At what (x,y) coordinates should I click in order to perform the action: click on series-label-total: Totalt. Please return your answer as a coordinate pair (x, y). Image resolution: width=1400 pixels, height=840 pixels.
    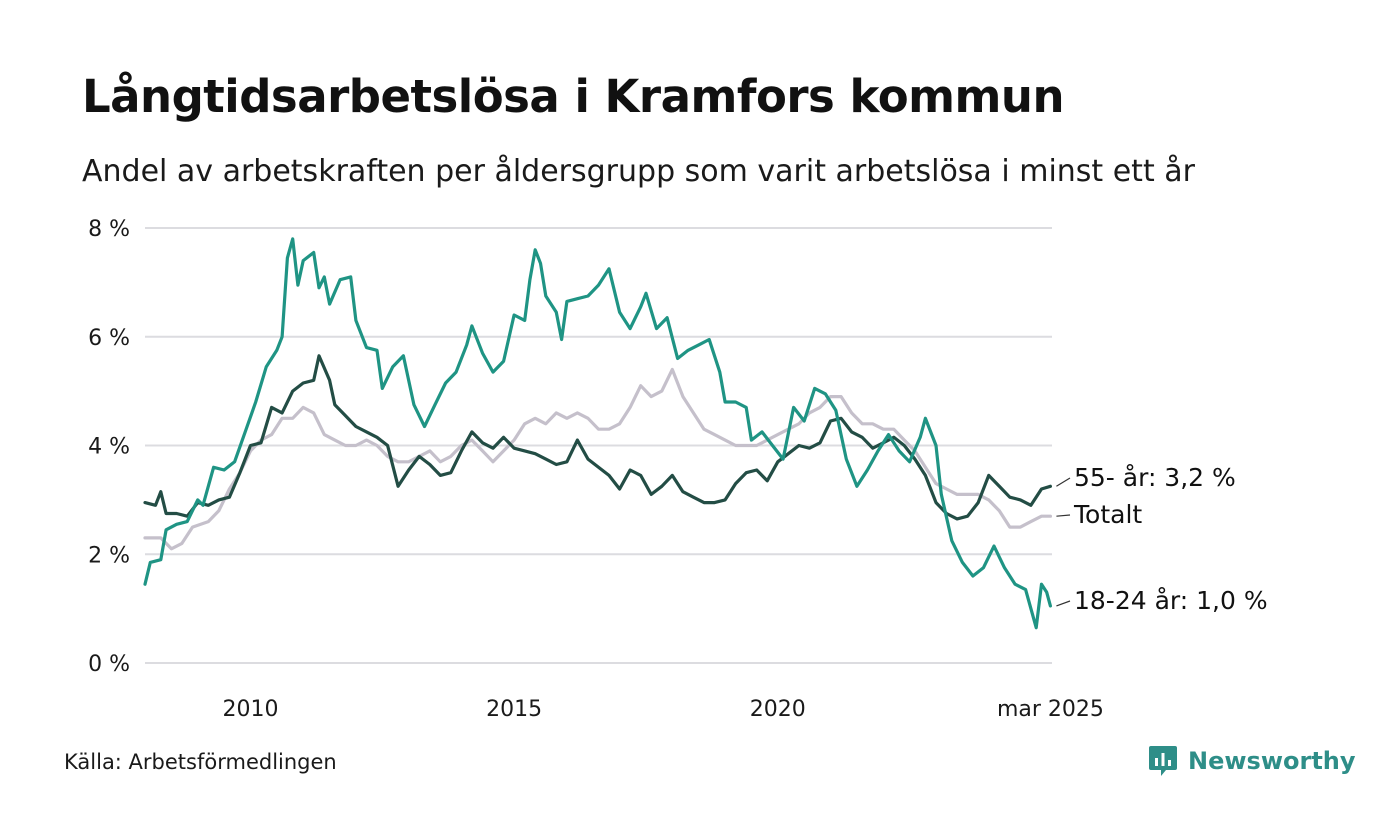
    Looking at the image, I should click on (1107, 514).